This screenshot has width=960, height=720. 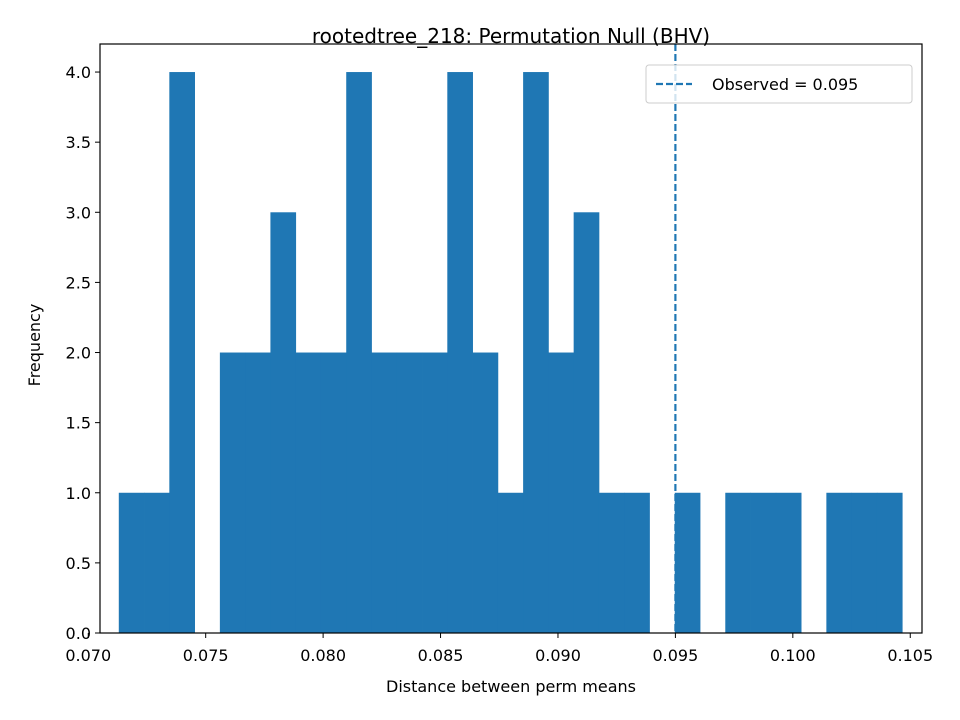 What do you see at coordinates (78, 282) in the screenshot?
I see `y-tick-label: 2.5` at bounding box center [78, 282].